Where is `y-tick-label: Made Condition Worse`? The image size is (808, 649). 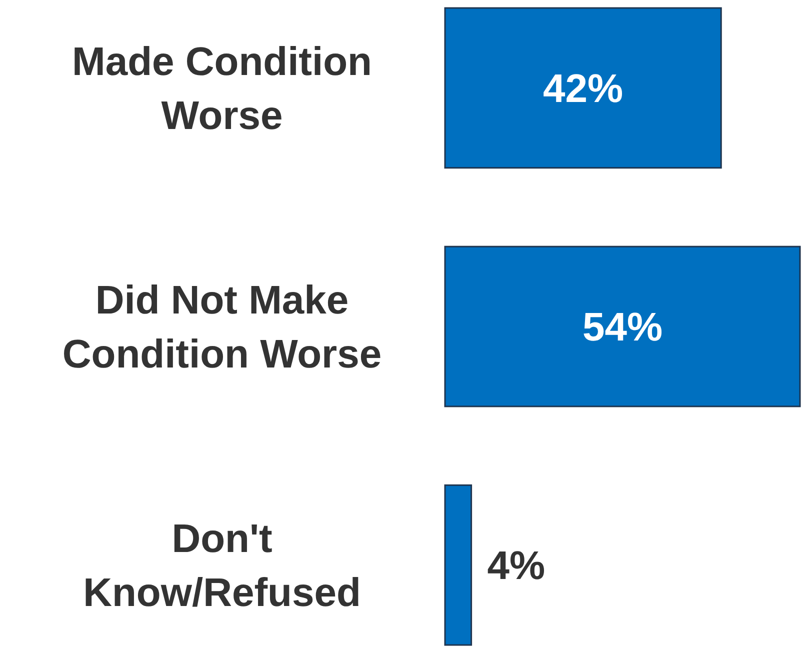 y-tick-label: Made Condition Worse is located at coordinates (222, 89).